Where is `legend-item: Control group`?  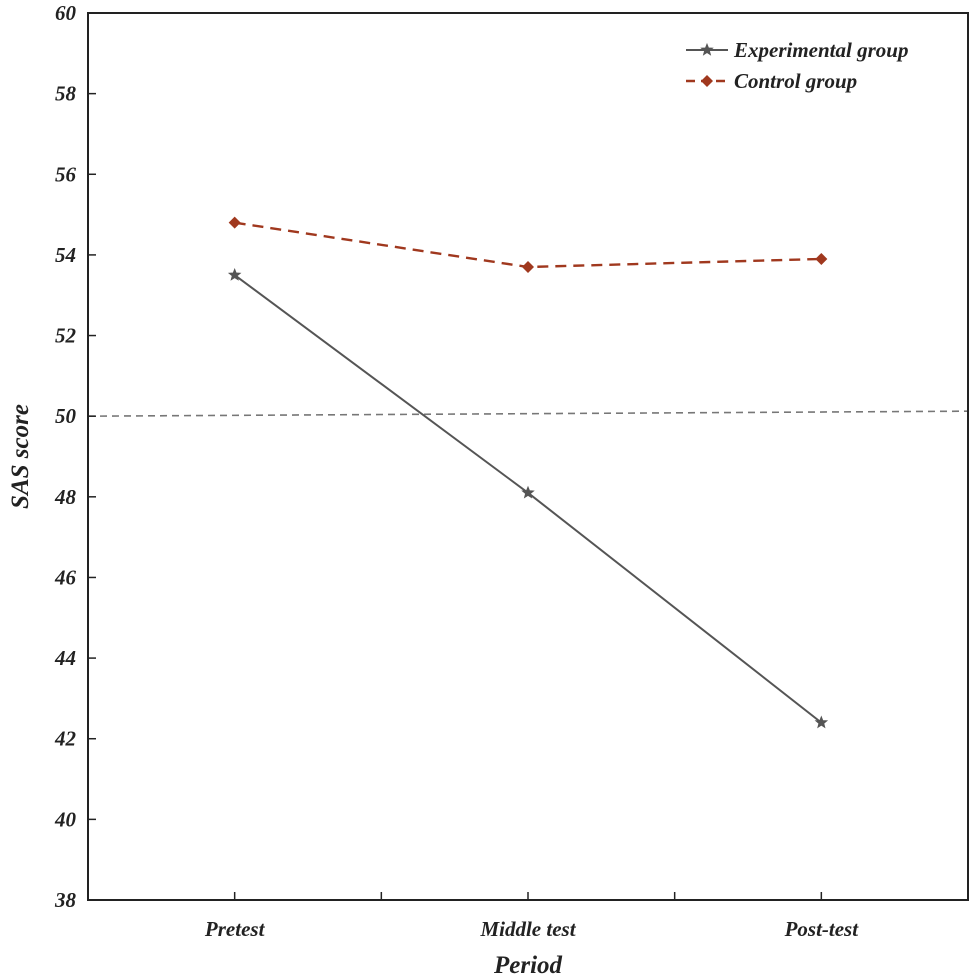
legend-item: Control group is located at coordinates (771, 81).